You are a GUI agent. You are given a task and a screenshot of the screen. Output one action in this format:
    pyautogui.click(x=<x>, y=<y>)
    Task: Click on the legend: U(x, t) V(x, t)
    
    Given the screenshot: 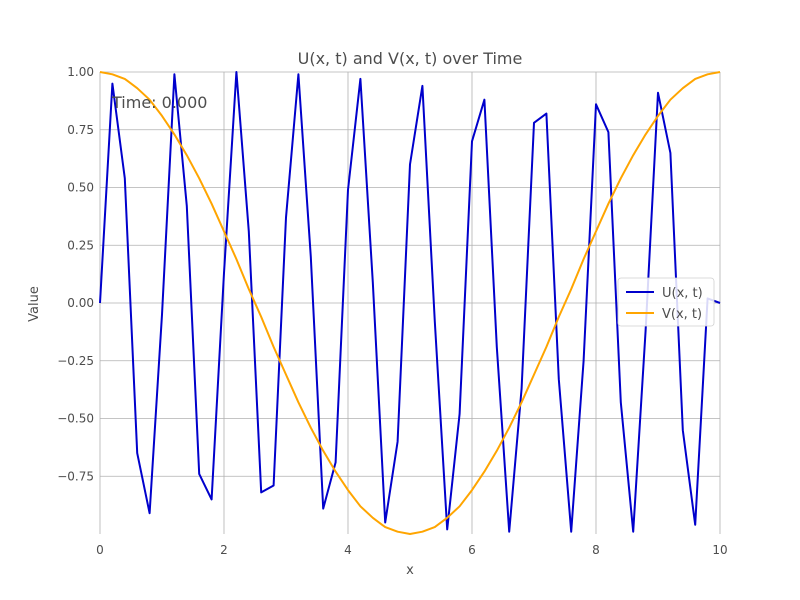 What is the action you would take?
    pyautogui.click(x=666, y=302)
    